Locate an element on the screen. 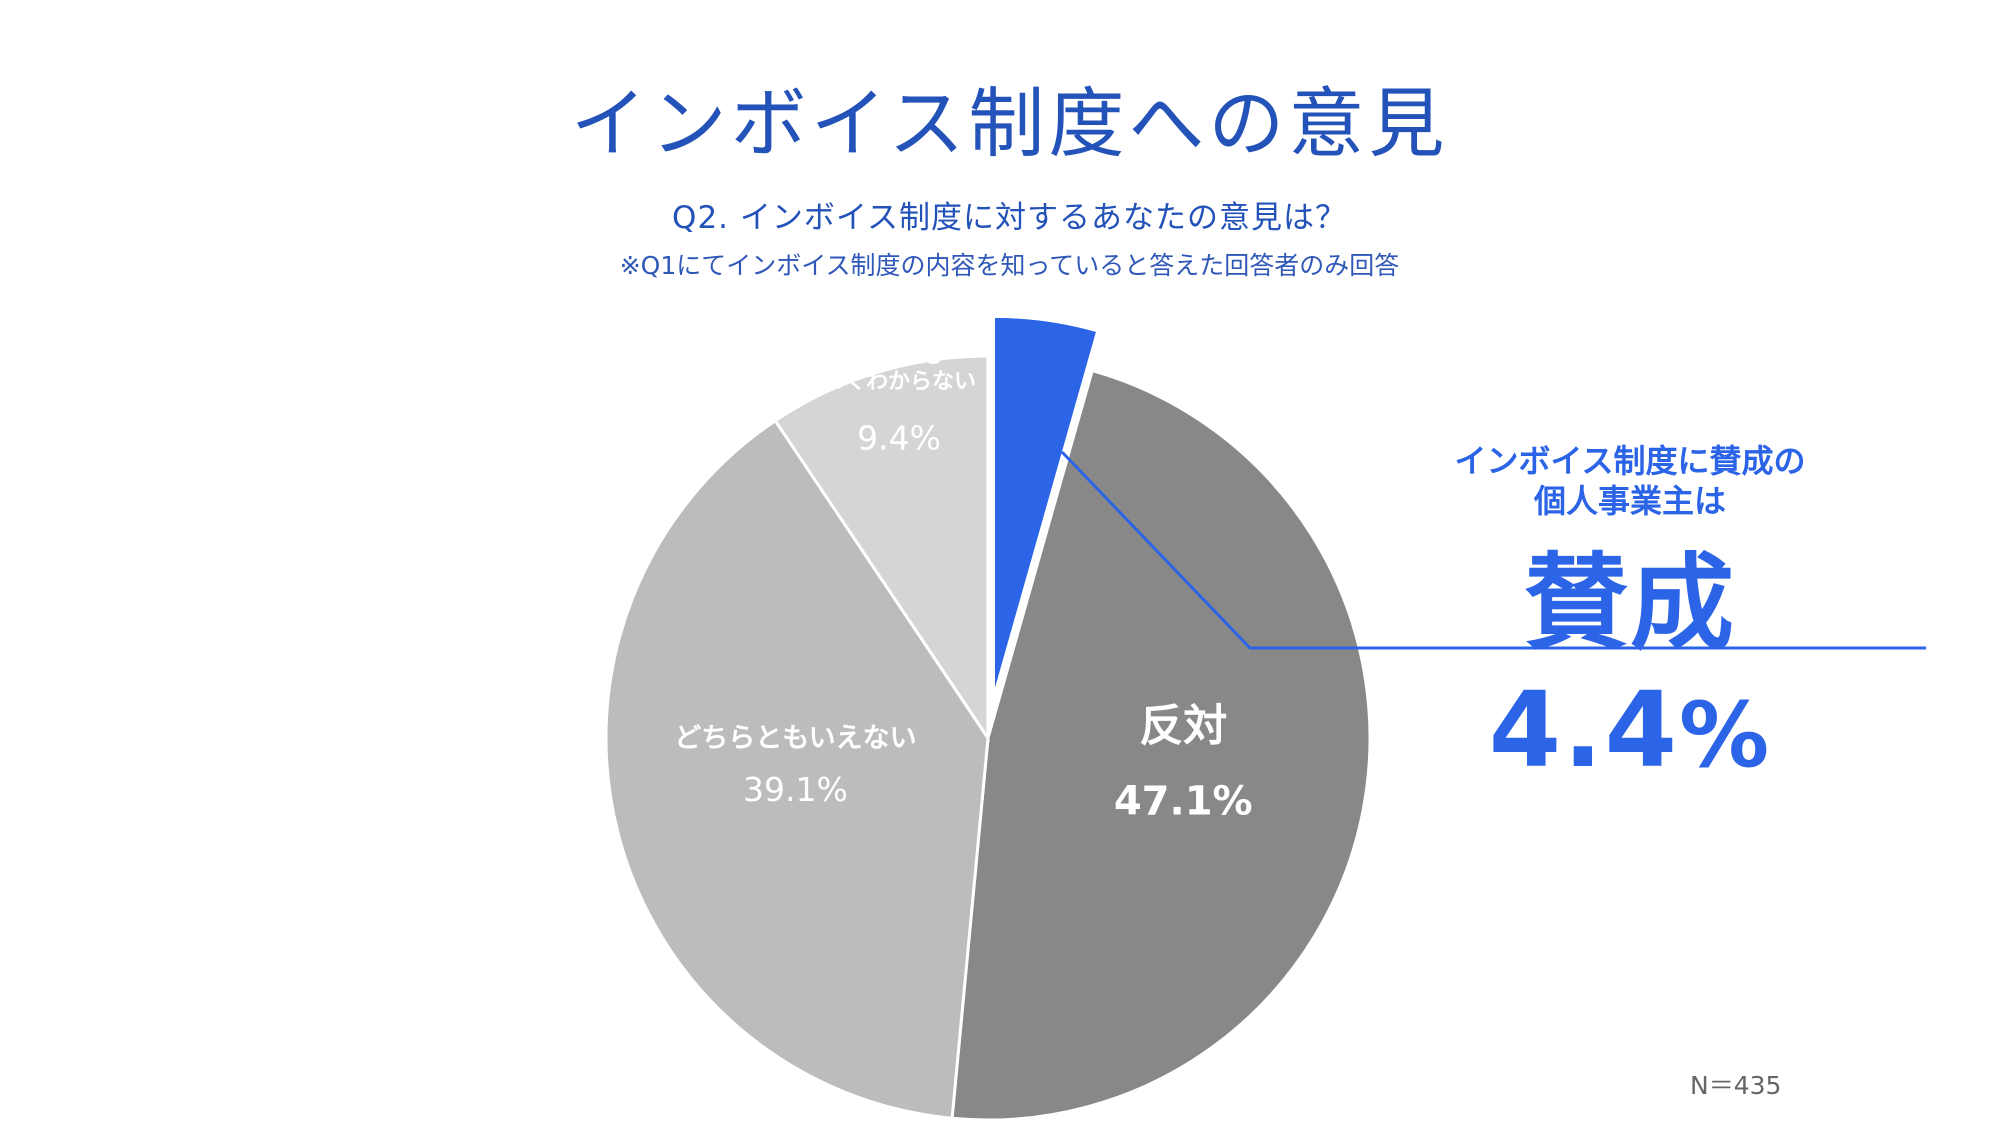 The image size is (1999, 1121). respondent-note: ※Q1にてインボイス制度の内容を知っていると答えた回答者のみ回答 is located at coordinates (1009, 265).